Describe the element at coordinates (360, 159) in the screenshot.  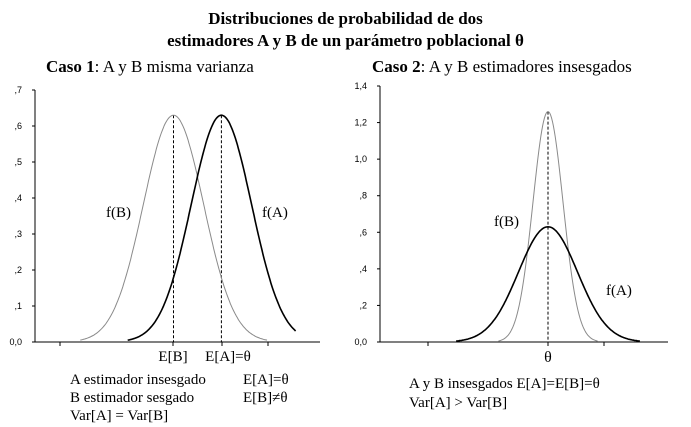
I see `p2-y-tick-label: 1,0` at that location.